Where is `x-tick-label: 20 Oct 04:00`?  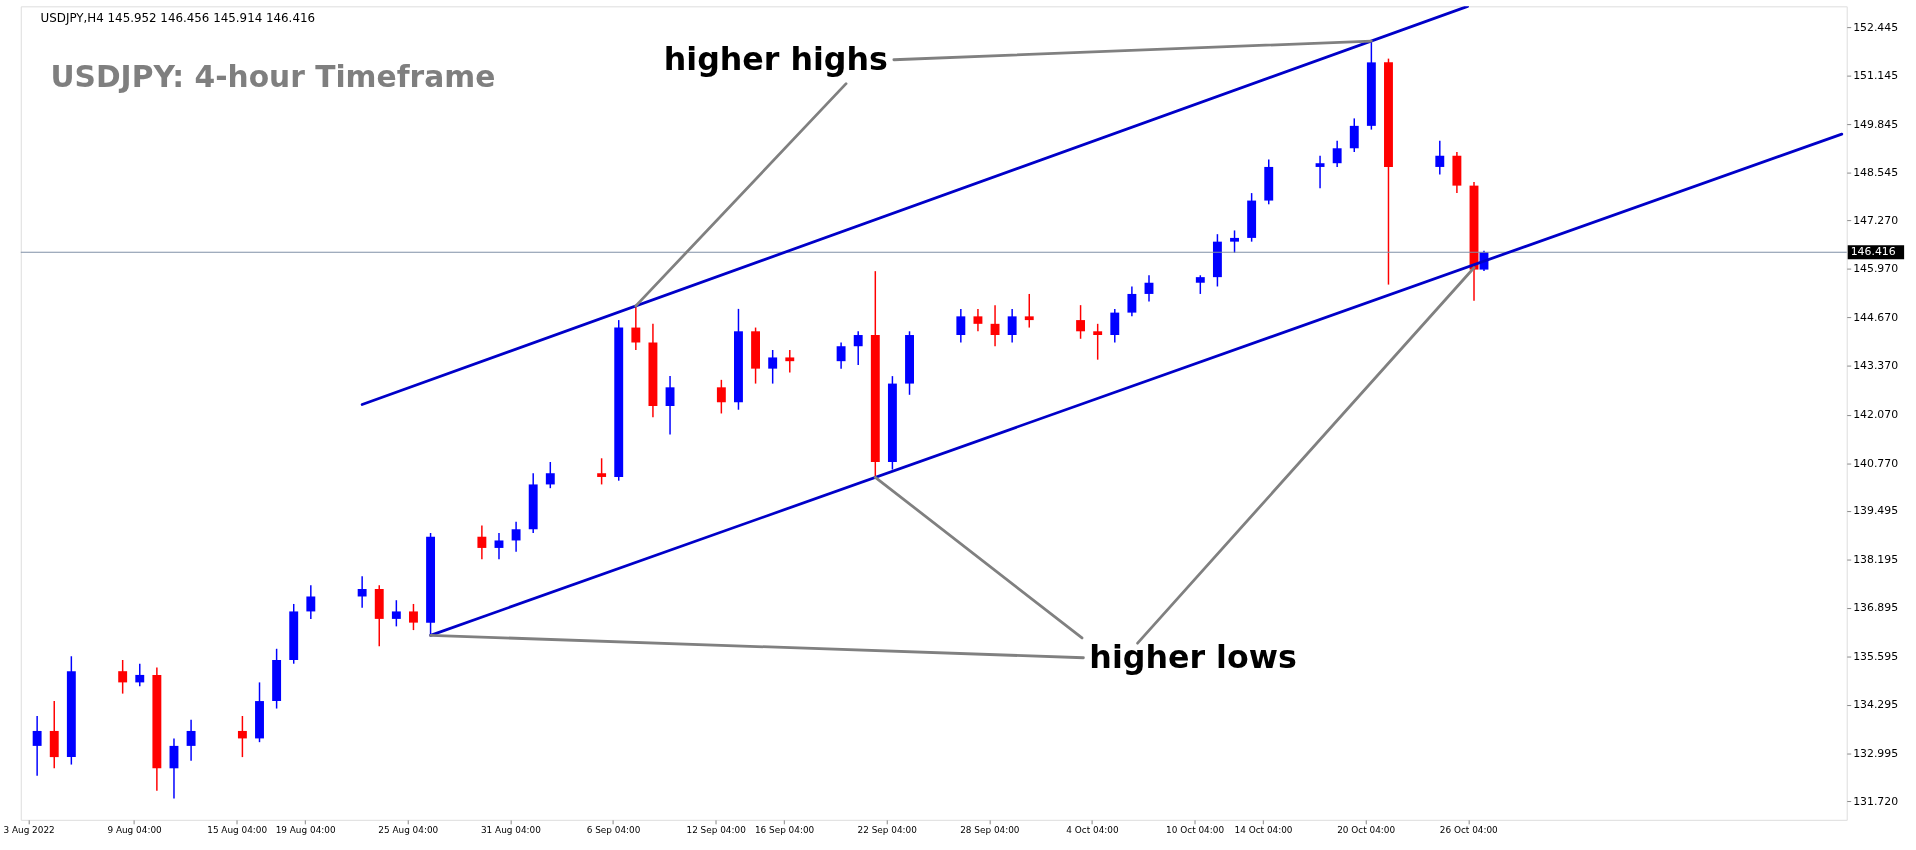
x-tick-label: 20 Oct 04:00 is located at coordinates (1366, 830).